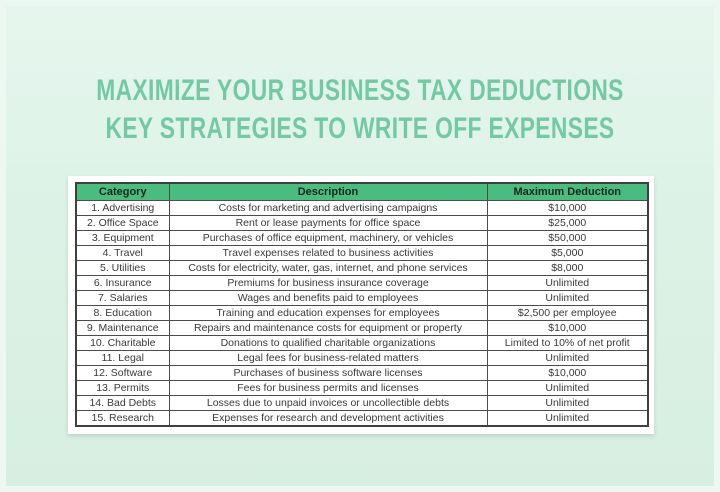 This screenshot has height=492, width=720. What do you see at coordinates (567, 312) in the screenshot?
I see `cell-max-deduction: $2,500 per employee` at bounding box center [567, 312].